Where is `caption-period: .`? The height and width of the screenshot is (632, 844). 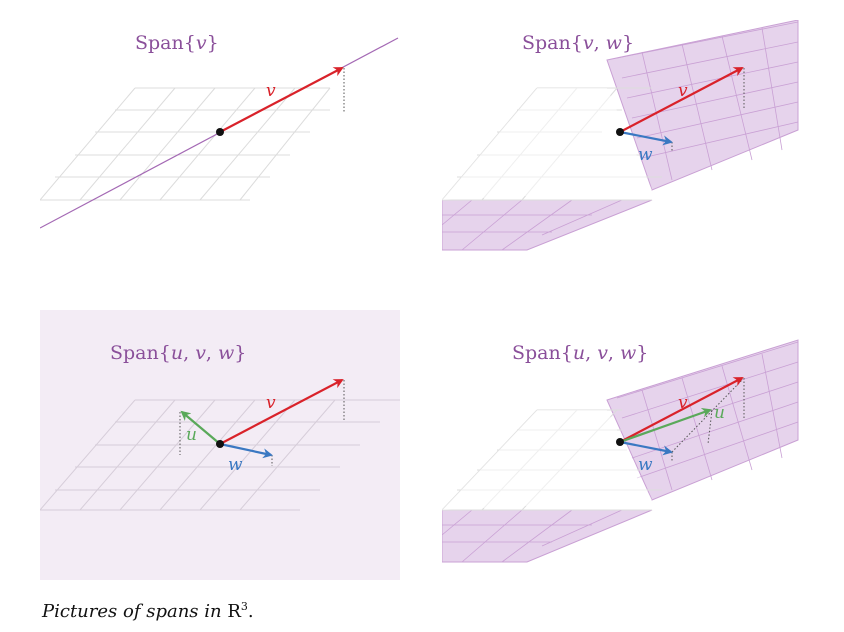 caption-period: . is located at coordinates (250, 611).